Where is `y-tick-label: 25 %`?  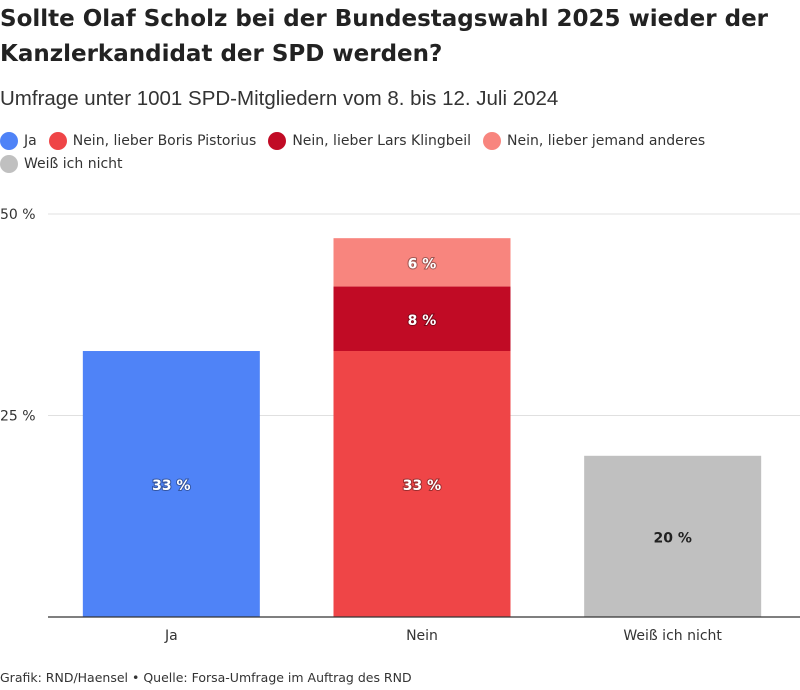
y-tick-label: 25 % is located at coordinates (18, 417).